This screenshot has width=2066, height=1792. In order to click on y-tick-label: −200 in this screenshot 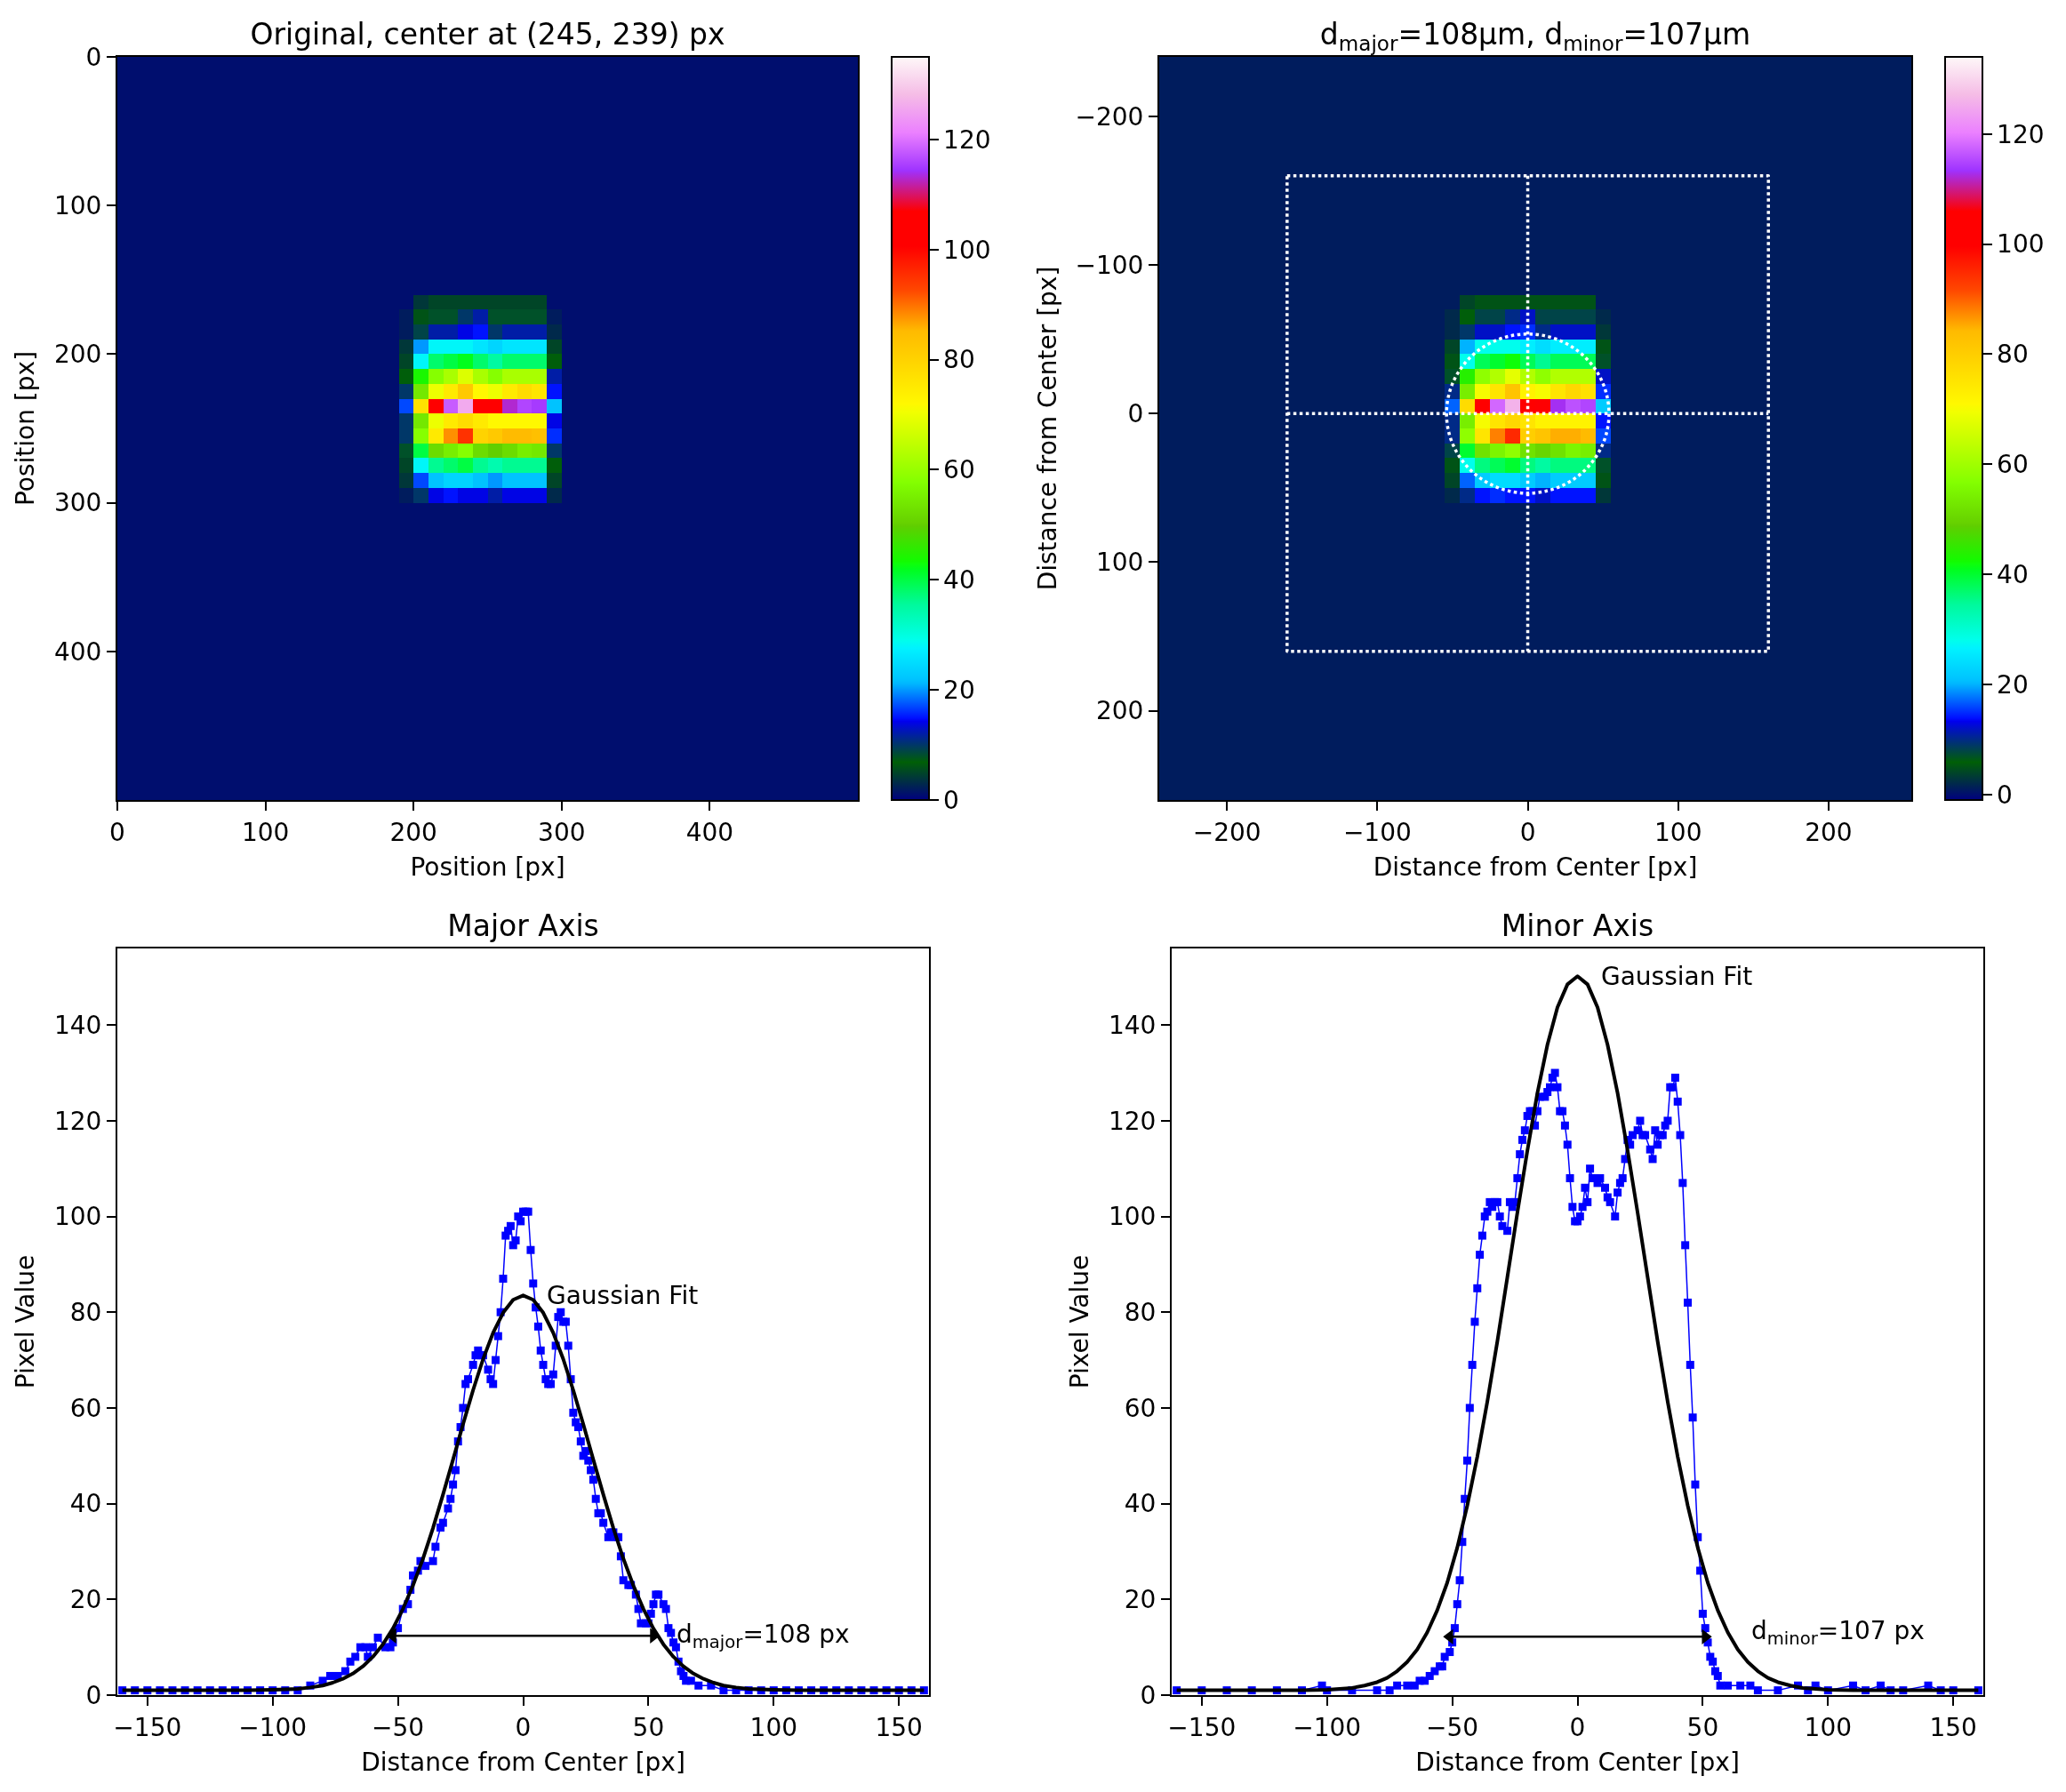, I will do `click(1109, 116)`.